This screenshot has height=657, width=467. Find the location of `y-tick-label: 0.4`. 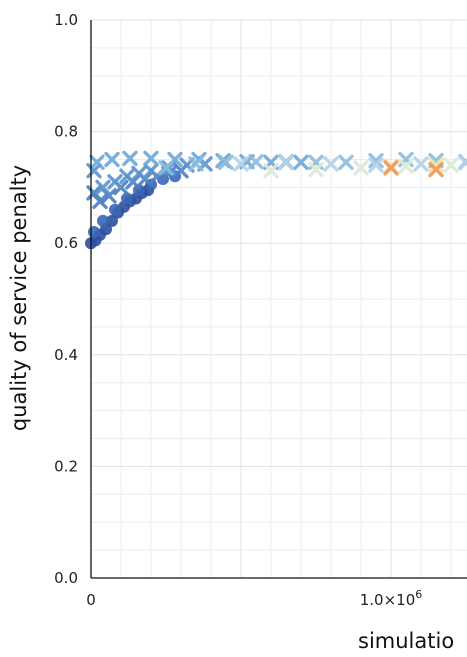

y-tick-label: 0.4 is located at coordinates (66, 355).